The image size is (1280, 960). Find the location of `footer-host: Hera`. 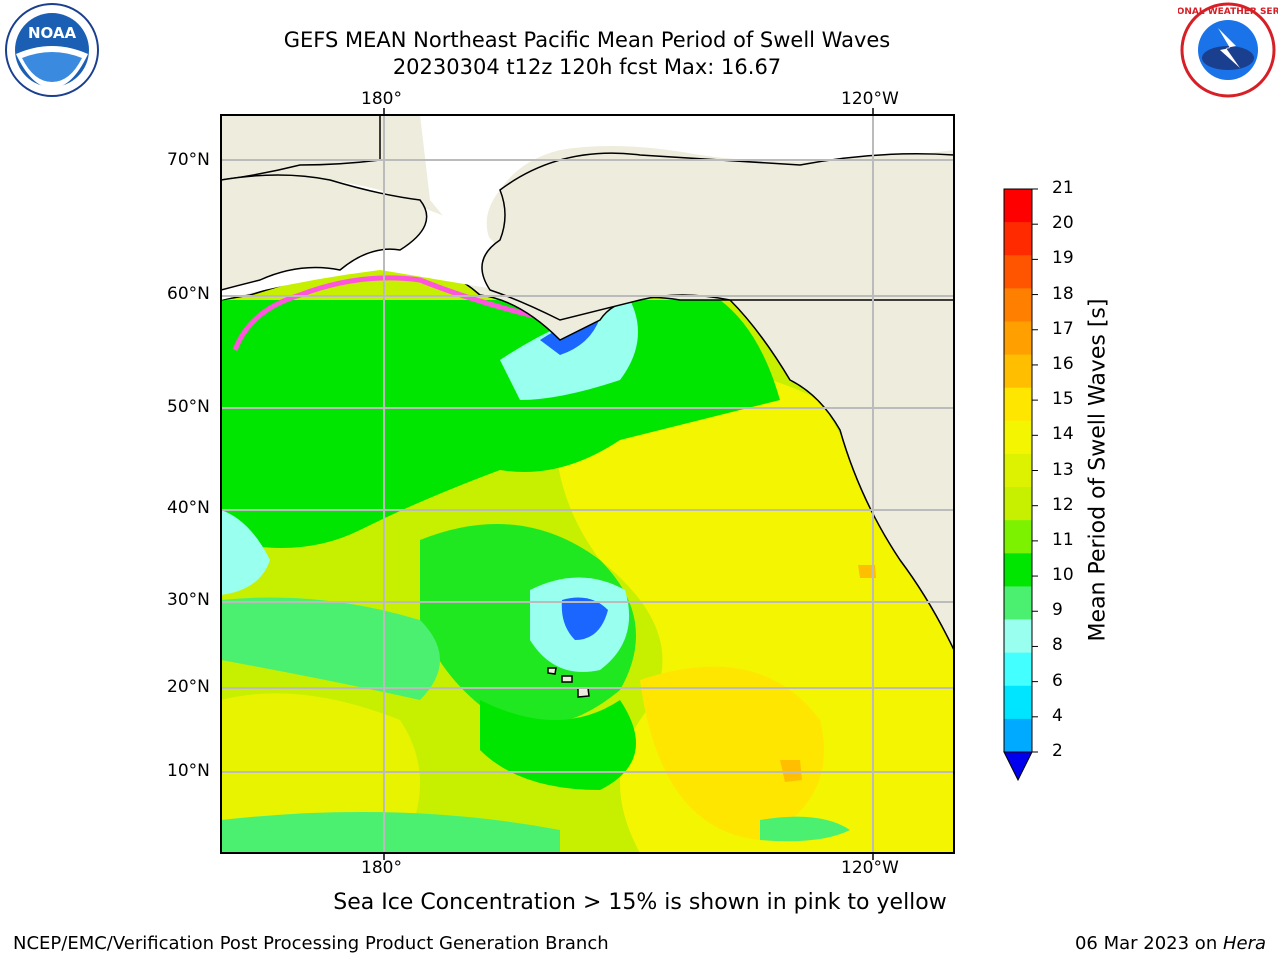

footer-host: Hera is located at coordinates (1244, 943).